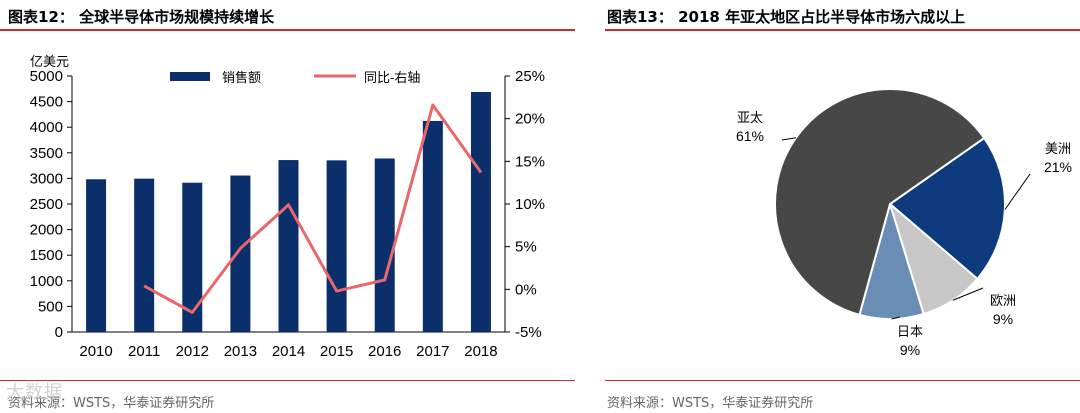  What do you see at coordinates (49, 61) in the screenshot?
I see `y-axis-unit-label: 亿美元` at bounding box center [49, 61].